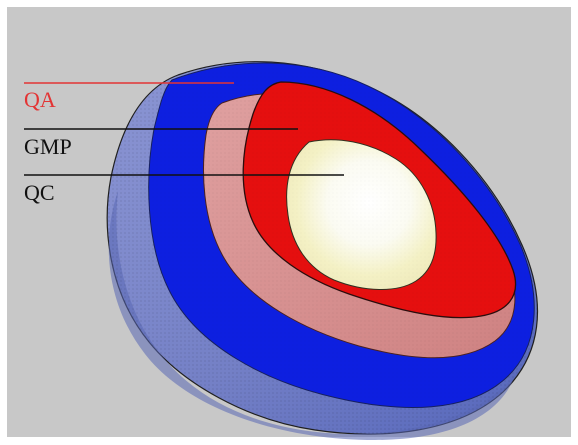 Image resolution: width=578 pixels, height=445 pixels. What do you see at coordinates (361, 214) in the screenshot?
I see `inner-core-texture` at bounding box center [361, 214].